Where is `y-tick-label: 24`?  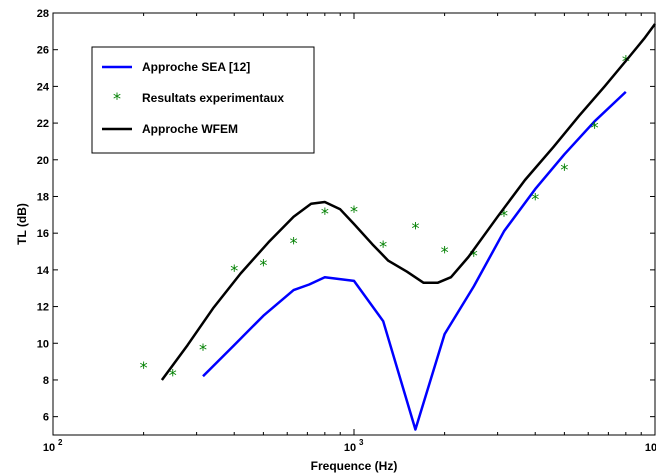
y-tick-label: 24 is located at coordinates (43, 87).